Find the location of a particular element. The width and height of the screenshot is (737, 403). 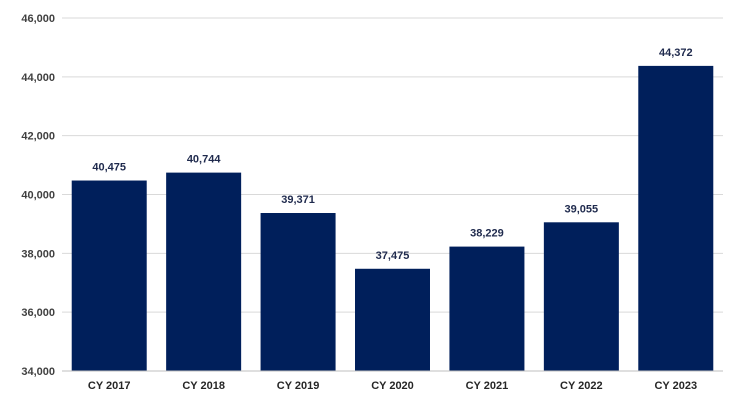

data-label: 37,475 is located at coordinates (393, 256).